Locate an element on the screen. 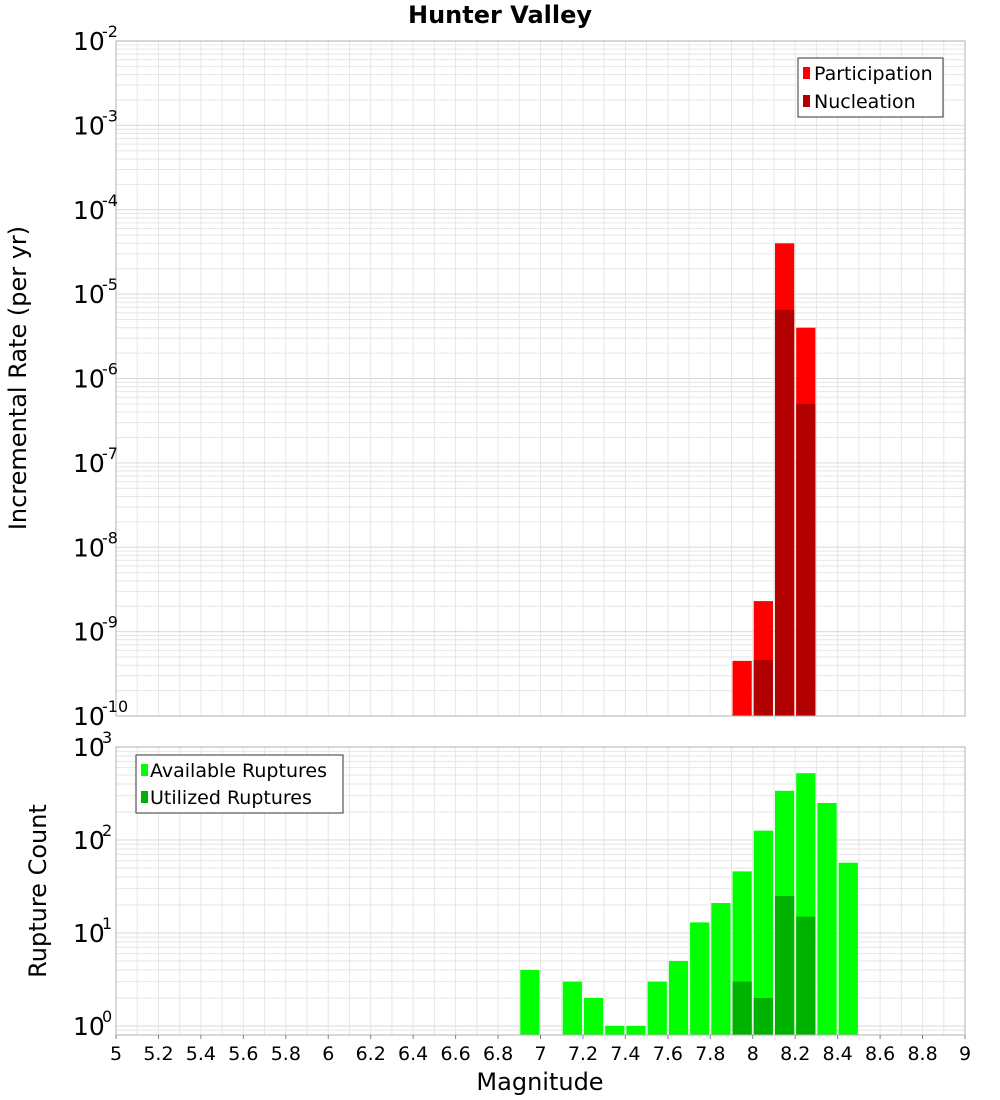 This screenshot has width=1000, height=1100. legend-label-nucleation: Nucleation is located at coordinates (865, 102).